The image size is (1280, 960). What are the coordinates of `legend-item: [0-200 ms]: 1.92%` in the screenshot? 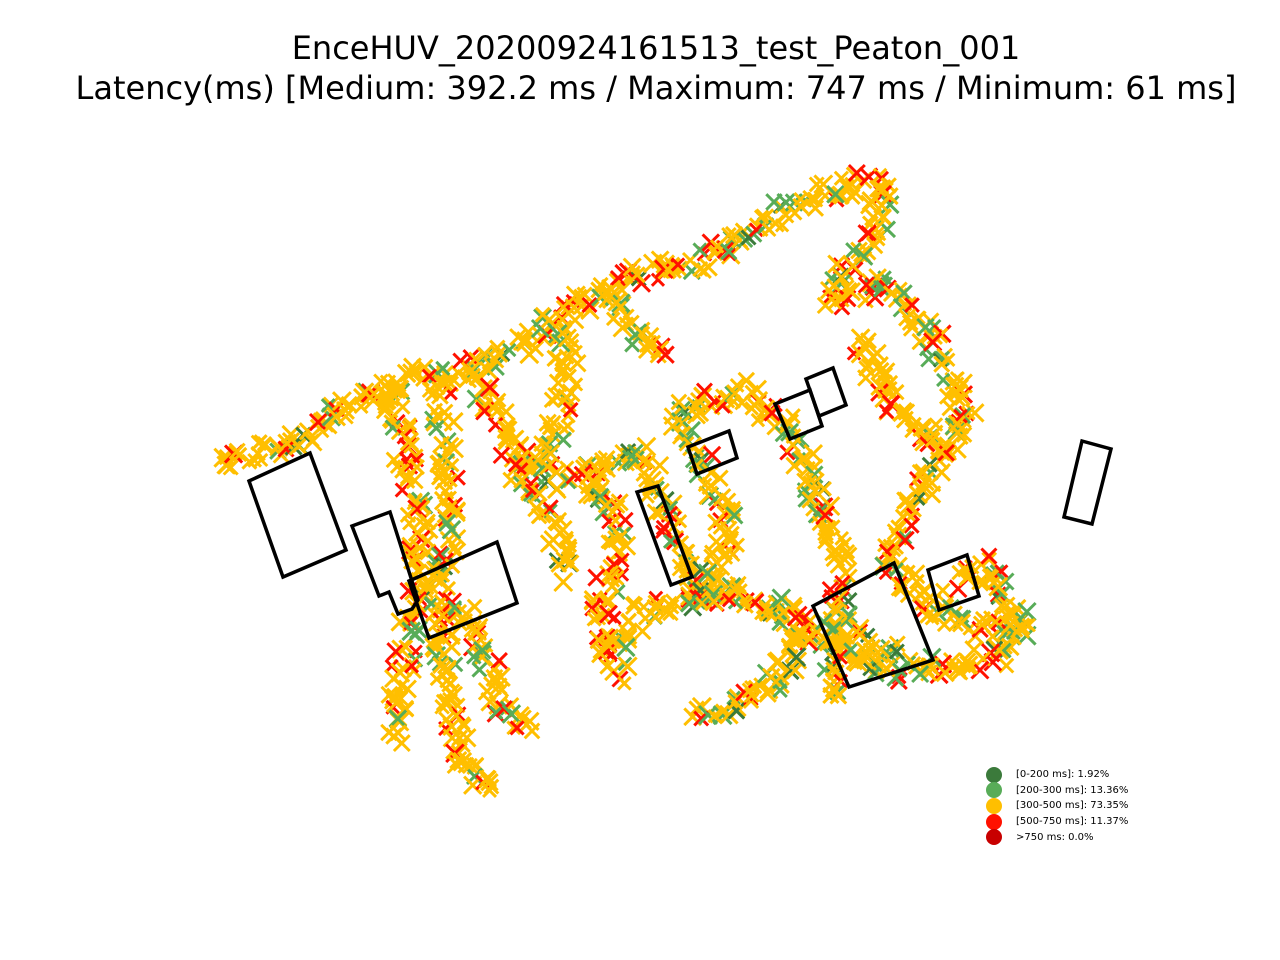 It's located at (1057, 774).